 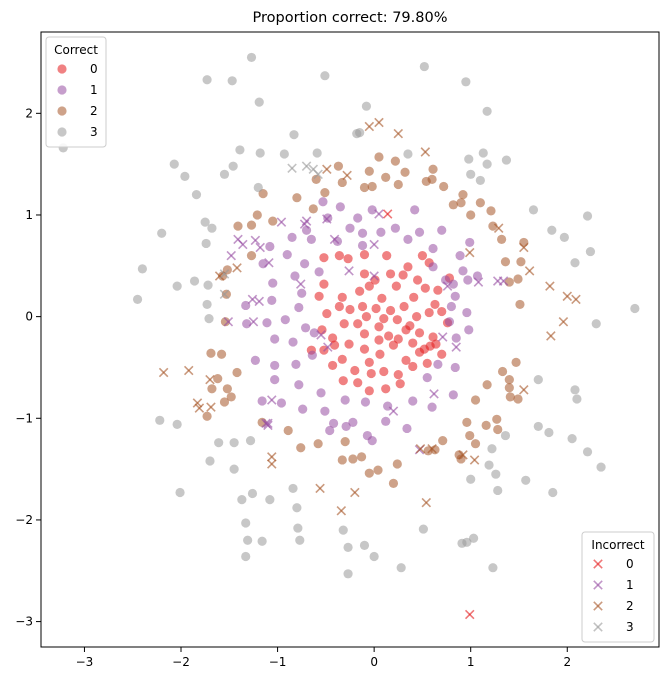 I want to click on incorrect-legend-label-3: 3, so click(x=630, y=627).